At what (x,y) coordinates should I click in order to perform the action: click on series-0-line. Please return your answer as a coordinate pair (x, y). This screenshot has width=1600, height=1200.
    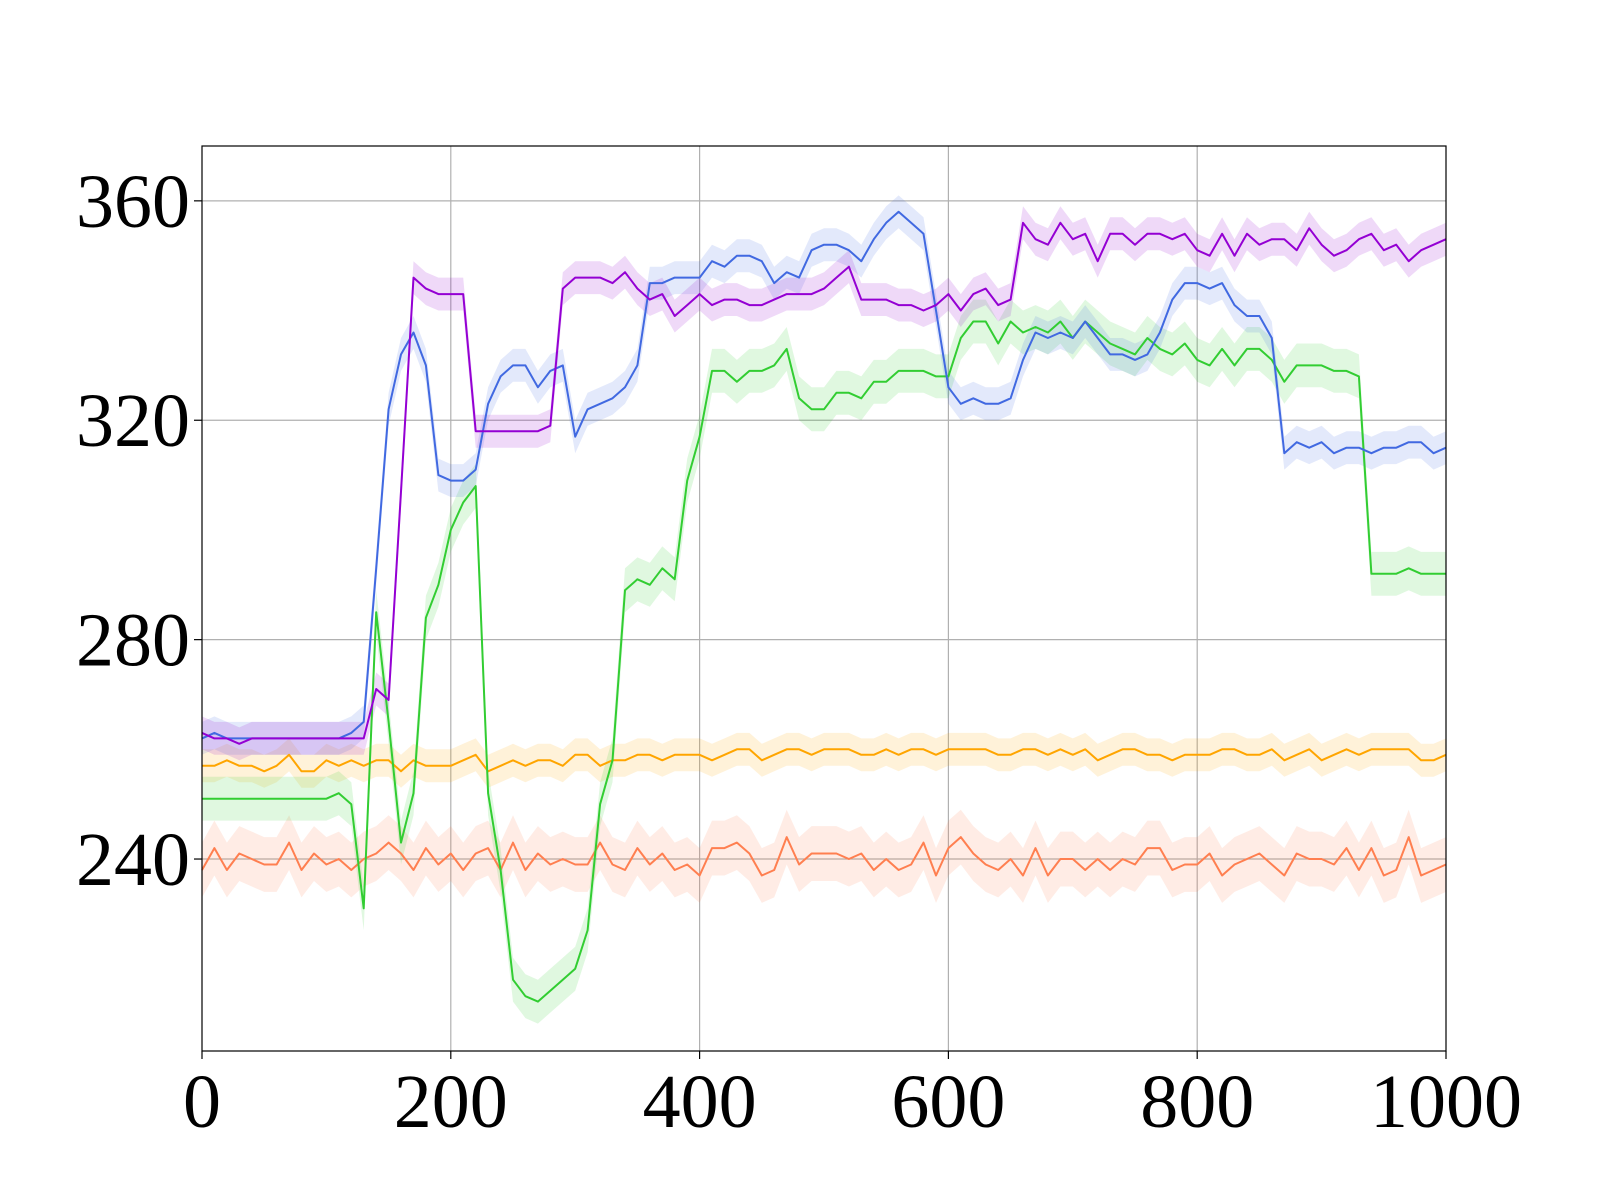
    Looking at the image, I should click on (824, 856).